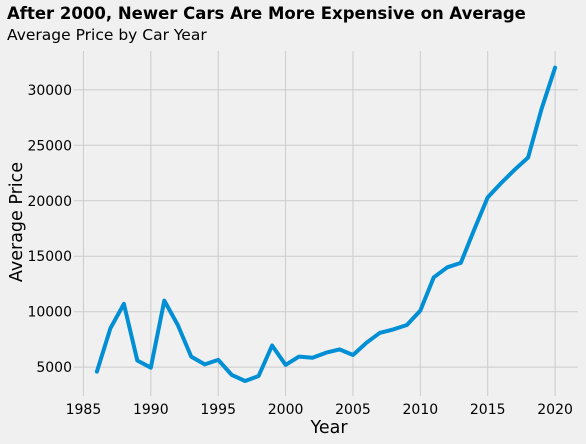 Image resolution: width=586 pixels, height=444 pixels. I want to click on y-tick-label: 10000, so click(49, 313).